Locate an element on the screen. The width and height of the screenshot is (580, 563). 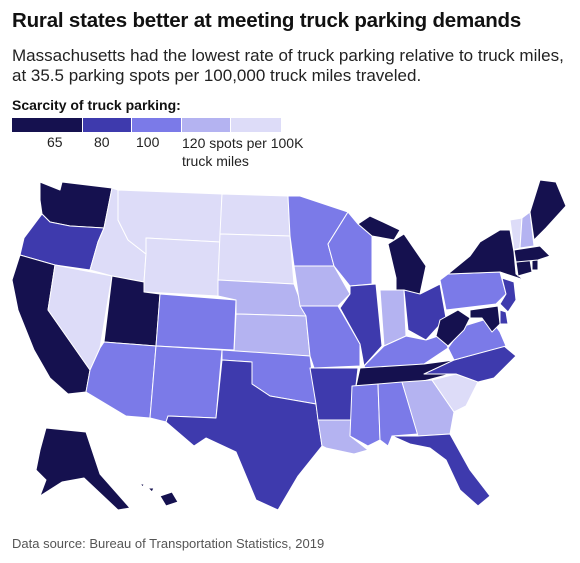
state-HI is located at coordinates (159, 495).